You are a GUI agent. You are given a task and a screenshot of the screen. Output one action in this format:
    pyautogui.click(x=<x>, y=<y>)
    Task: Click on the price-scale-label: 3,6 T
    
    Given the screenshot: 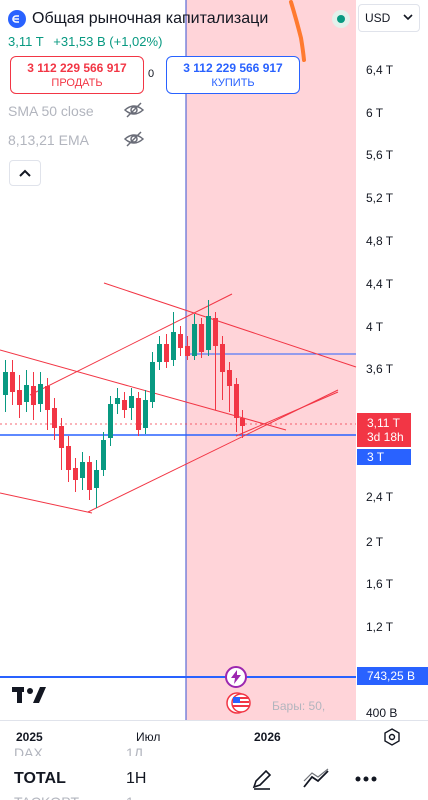 What is the action you would take?
    pyautogui.click(x=380, y=369)
    